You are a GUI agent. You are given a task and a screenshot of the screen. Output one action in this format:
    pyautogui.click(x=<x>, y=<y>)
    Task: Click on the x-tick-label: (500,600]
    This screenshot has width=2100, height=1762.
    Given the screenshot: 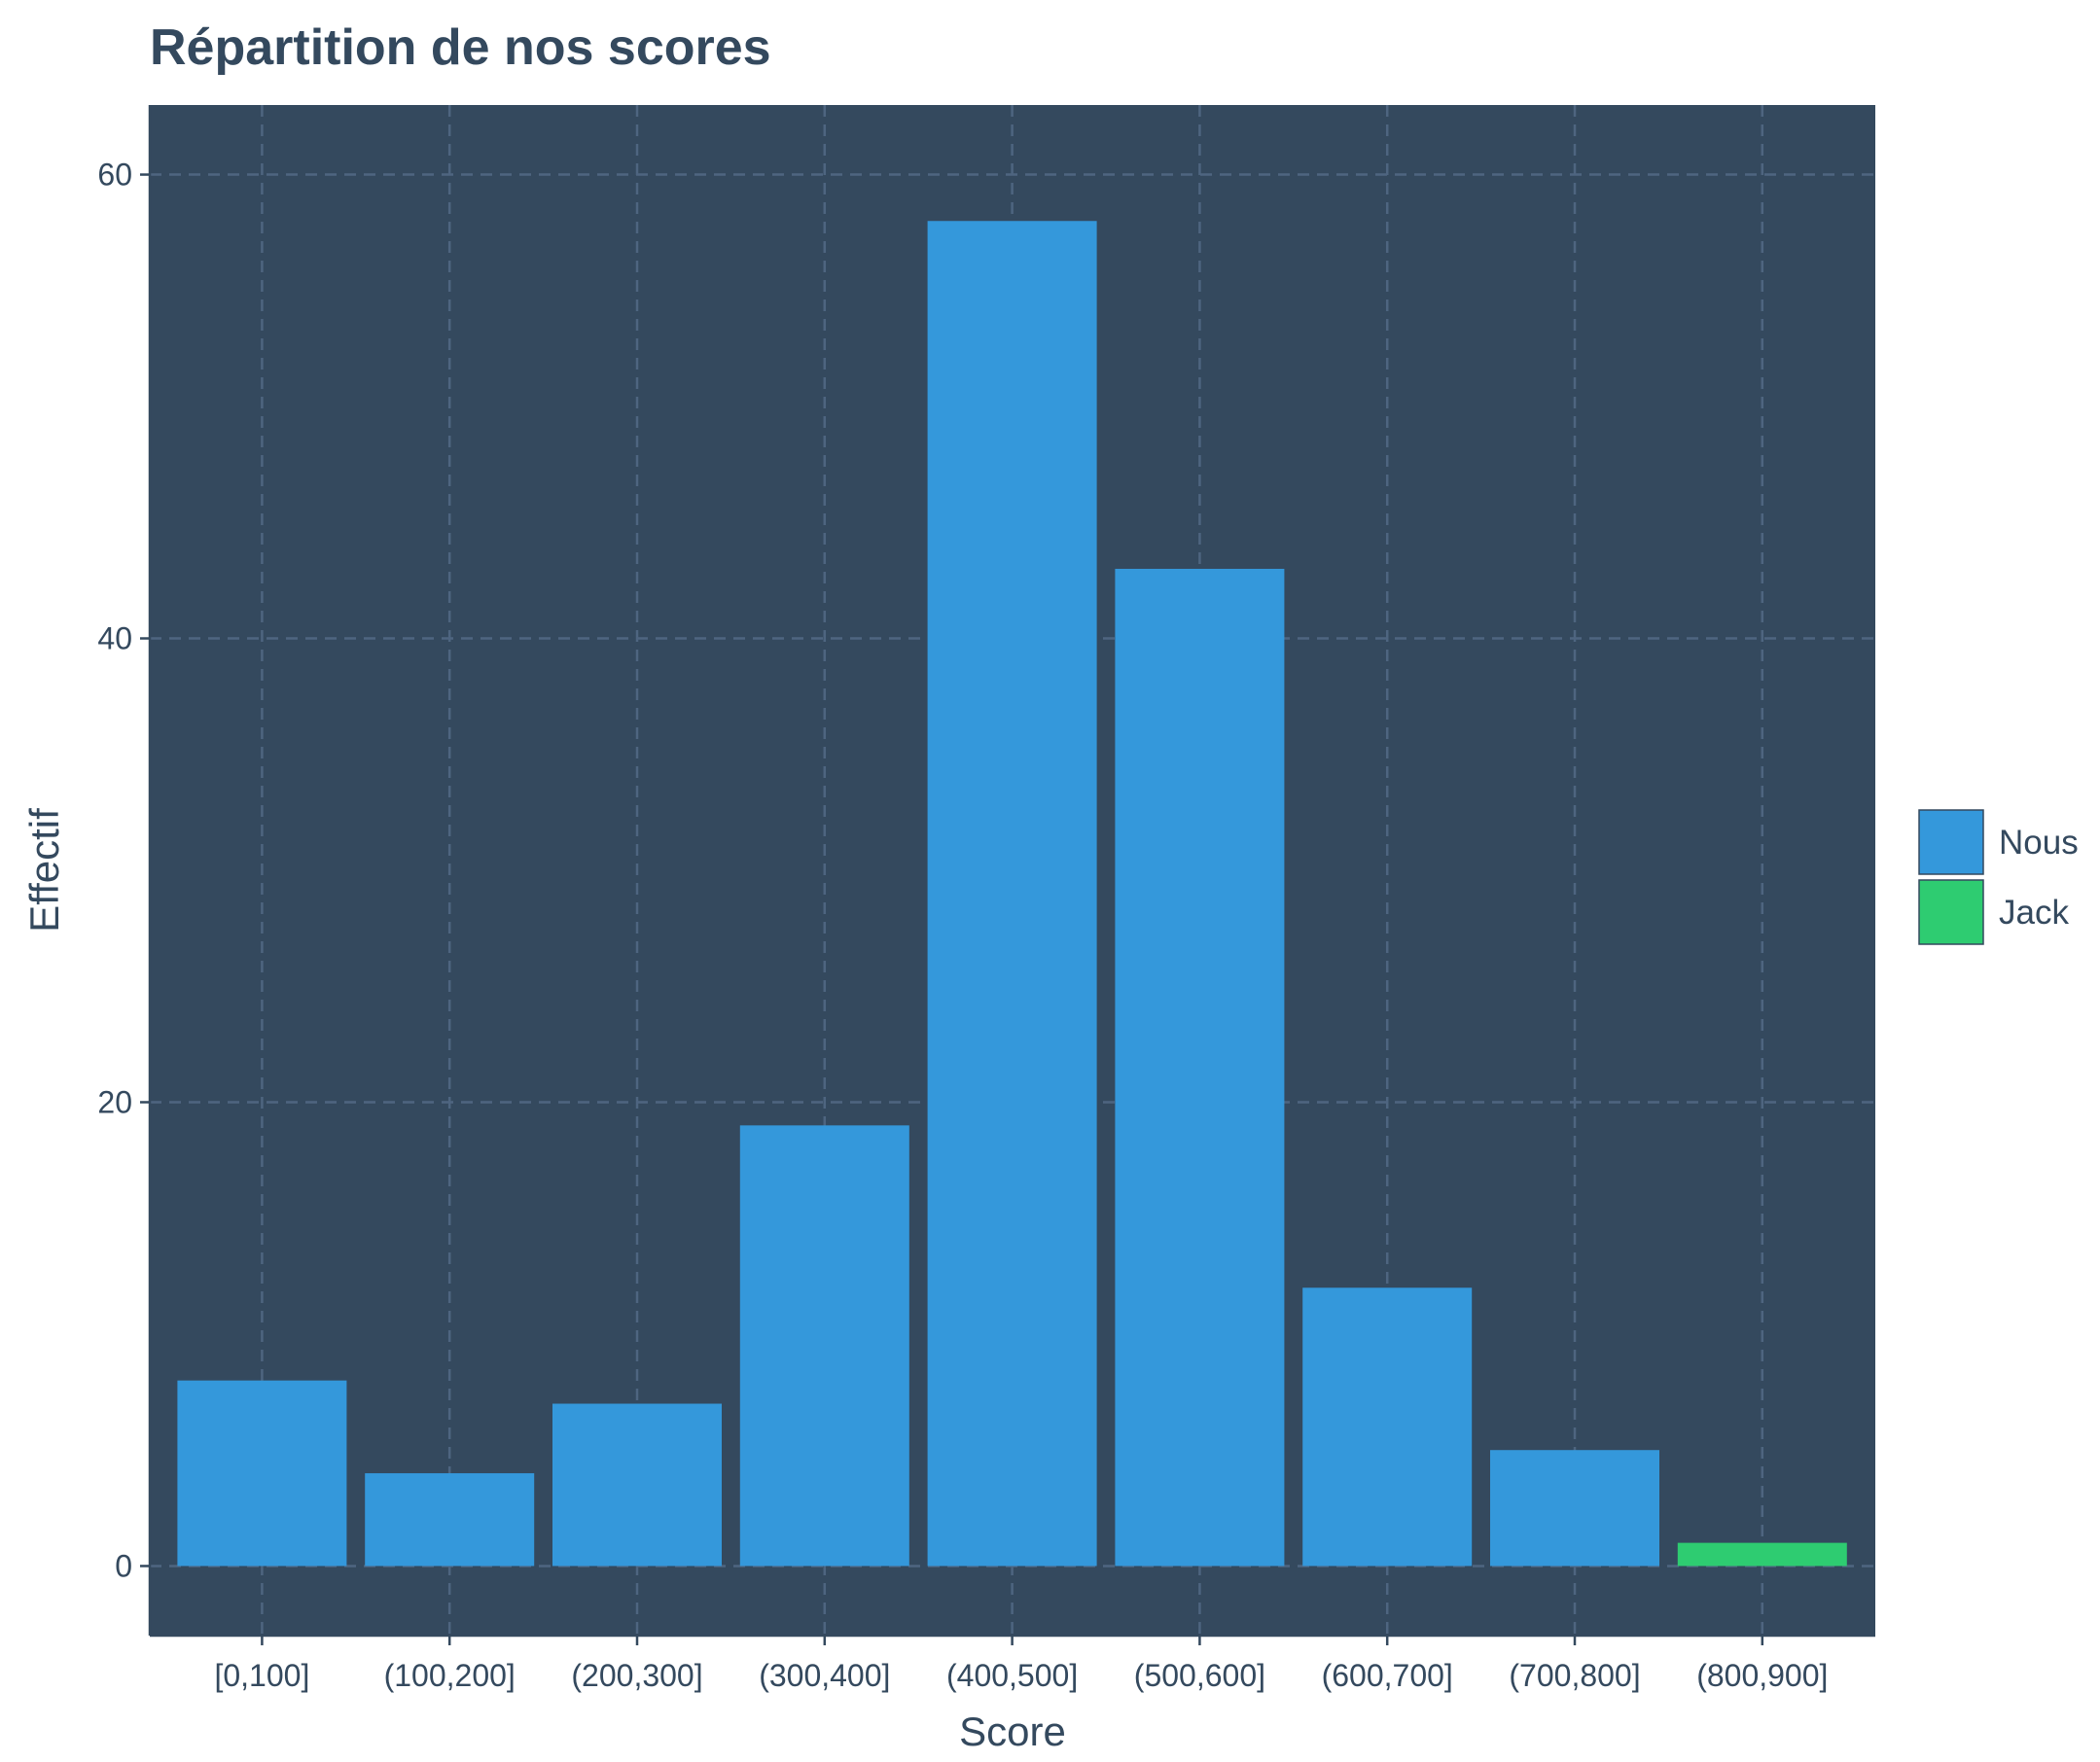 What is the action you would take?
    pyautogui.click(x=1199, y=1675)
    